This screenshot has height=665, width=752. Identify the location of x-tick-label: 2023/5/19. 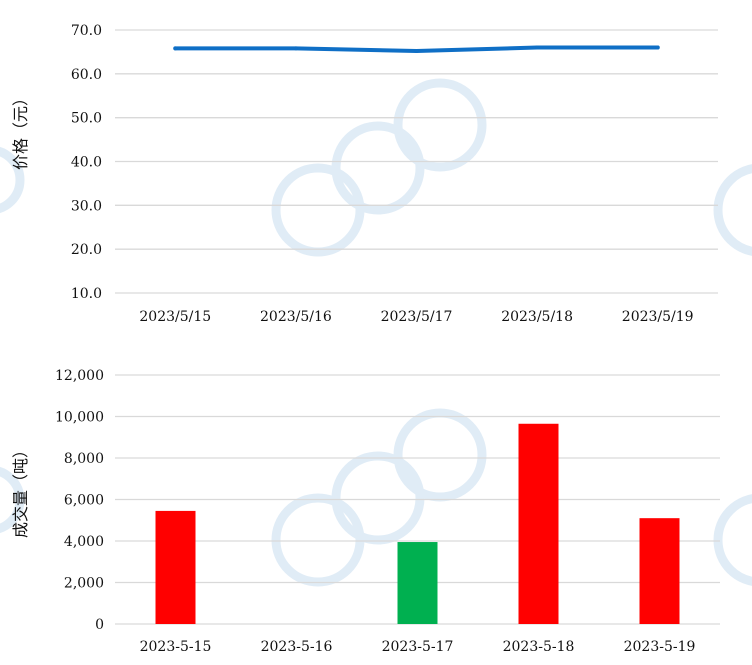
(658, 317).